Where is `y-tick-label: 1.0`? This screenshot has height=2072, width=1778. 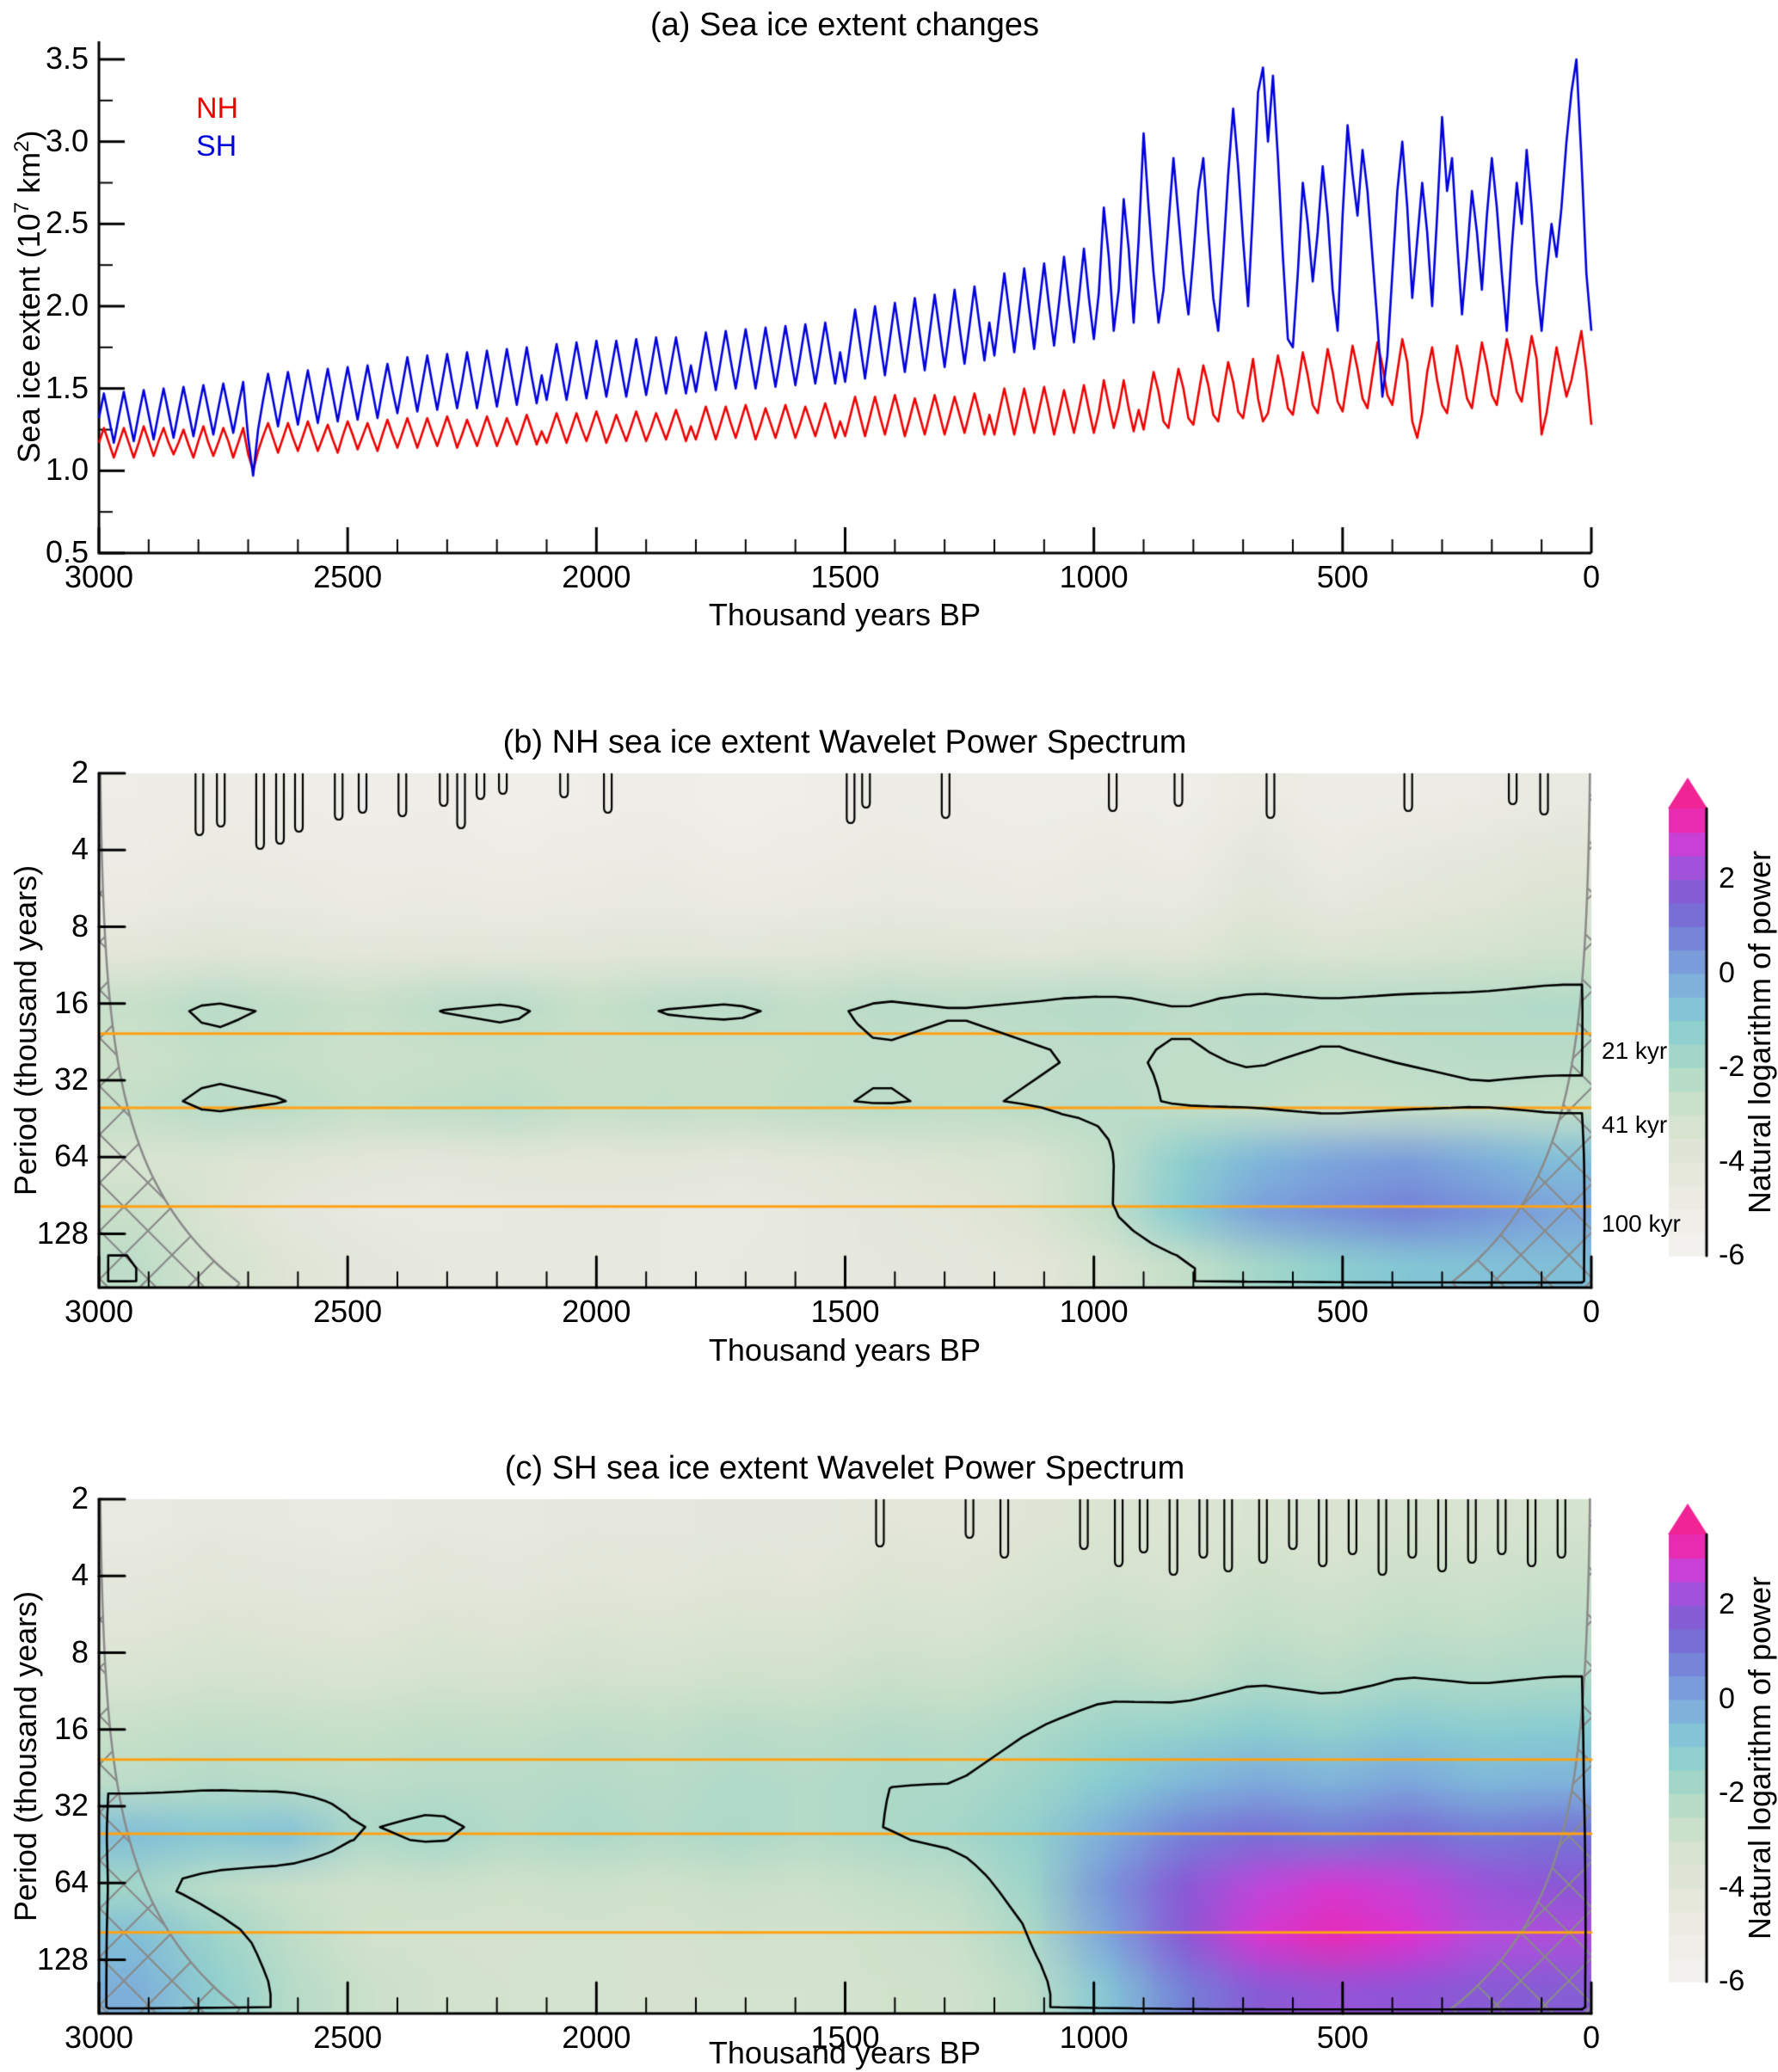
y-tick-label: 1.0 is located at coordinates (67, 470).